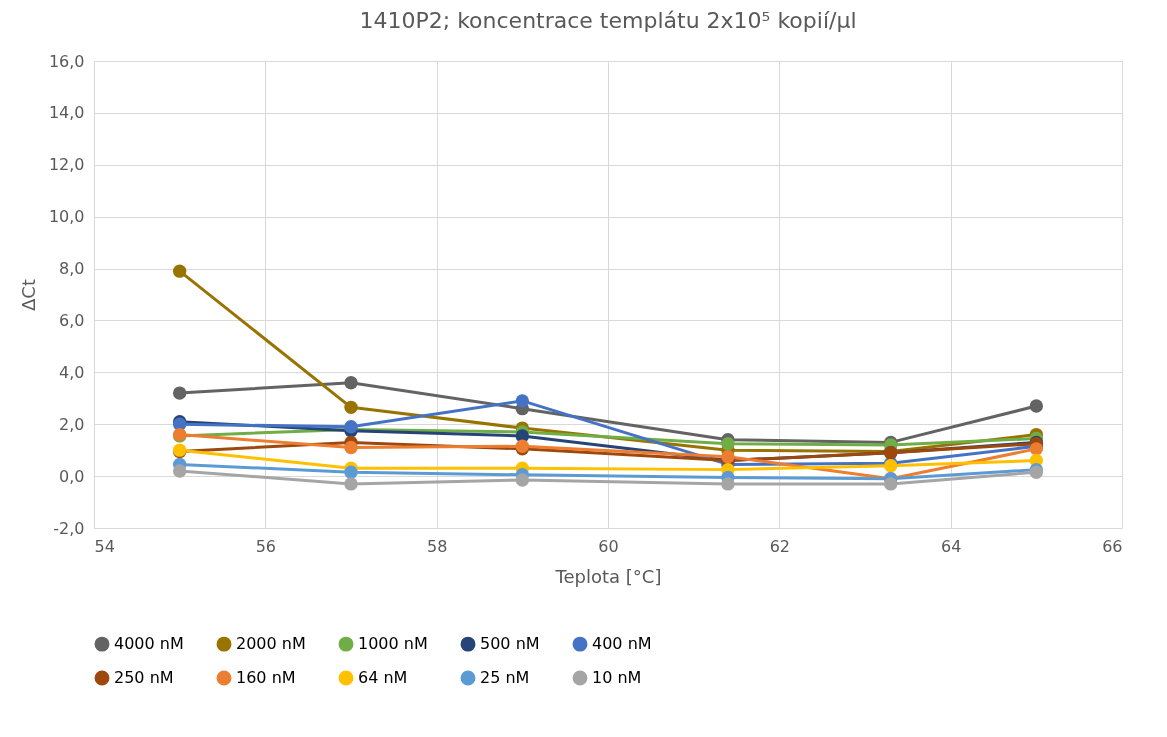 The image size is (1167, 737). I want to click on x-tick-label: 66, so click(1112, 546).